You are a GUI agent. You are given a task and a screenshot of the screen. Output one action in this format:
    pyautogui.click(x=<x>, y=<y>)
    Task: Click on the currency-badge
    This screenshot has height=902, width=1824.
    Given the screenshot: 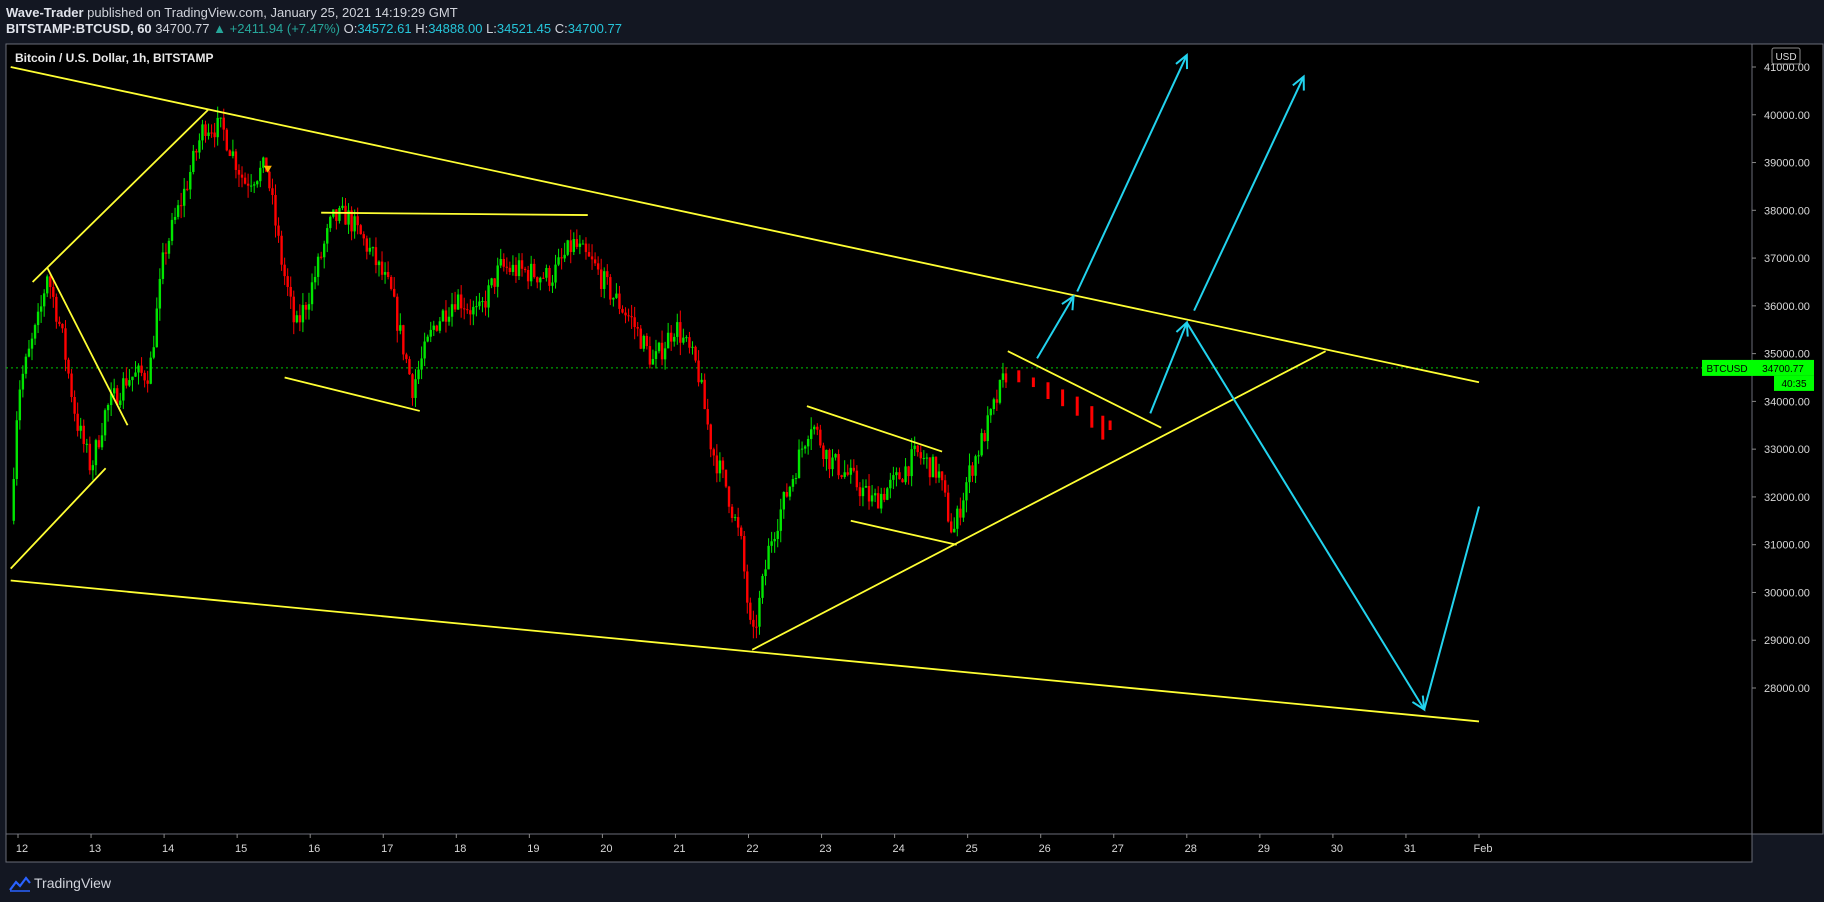 What is the action you would take?
    pyautogui.click(x=1786, y=56)
    